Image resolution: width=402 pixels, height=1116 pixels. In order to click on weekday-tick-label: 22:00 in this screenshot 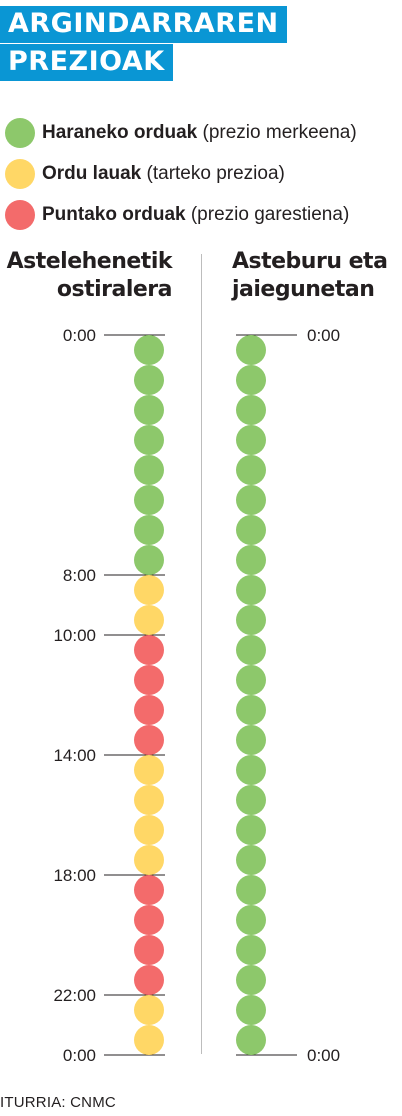, I will do `click(74, 995)`.